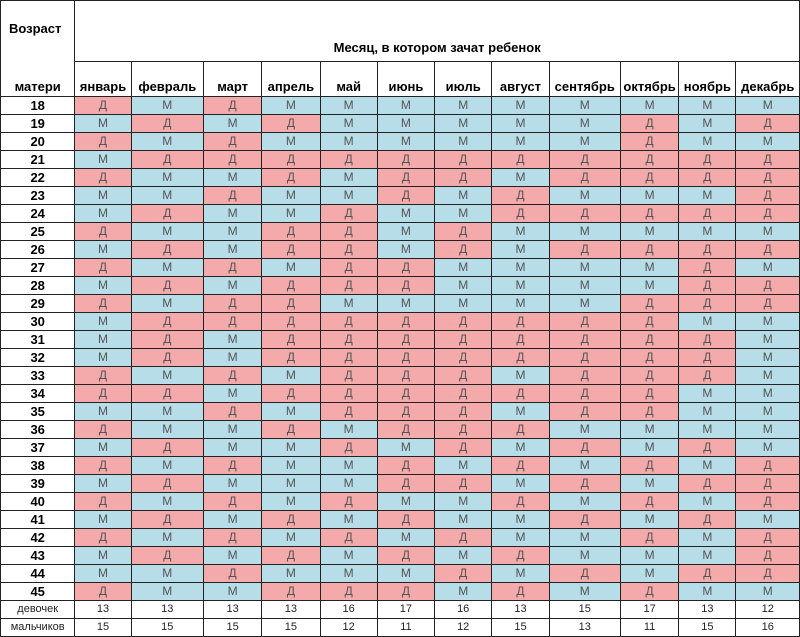  What do you see at coordinates (400, 231) in the screenshot?
I see `table-row: 25 Д М М Д Д М Д М М М М М` at bounding box center [400, 231].